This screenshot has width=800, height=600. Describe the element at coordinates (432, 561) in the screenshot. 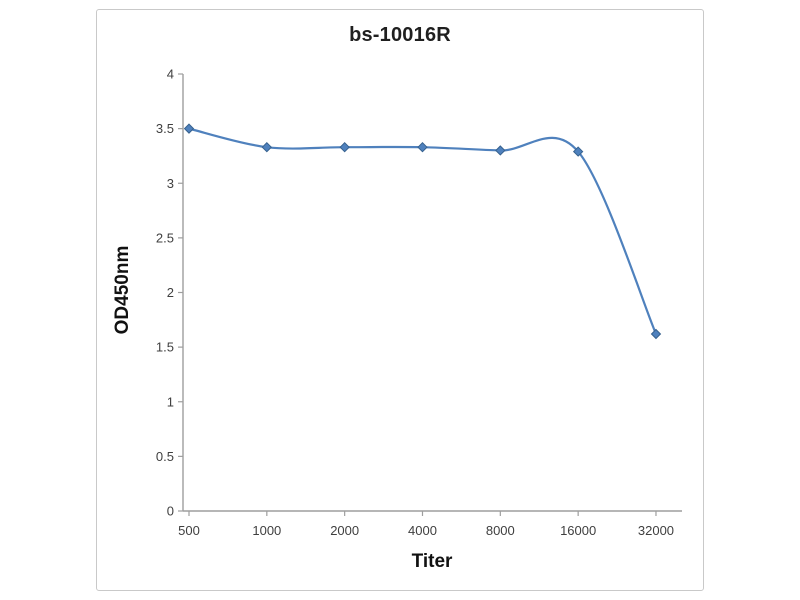

I see `x-axis-label: Titer` at that location.